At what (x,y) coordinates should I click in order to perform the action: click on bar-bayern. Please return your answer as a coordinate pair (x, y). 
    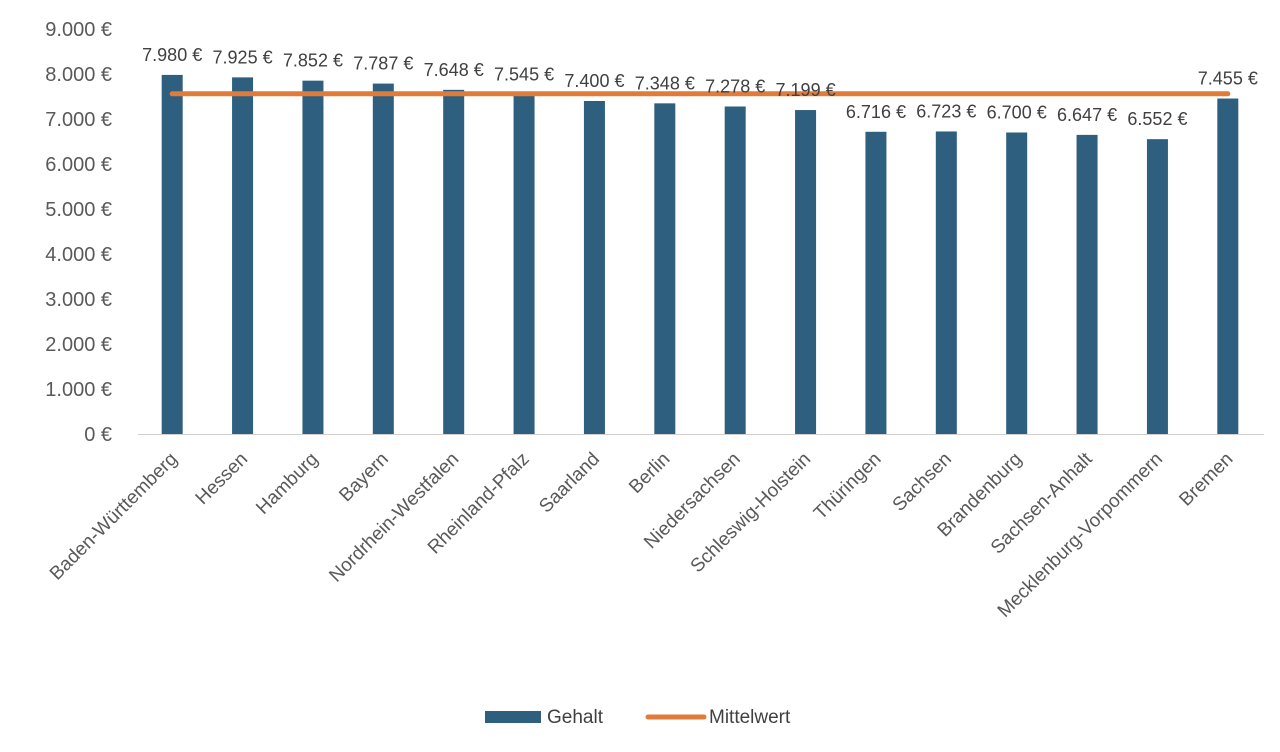
    Looking at the image, I should click on (383, 259).